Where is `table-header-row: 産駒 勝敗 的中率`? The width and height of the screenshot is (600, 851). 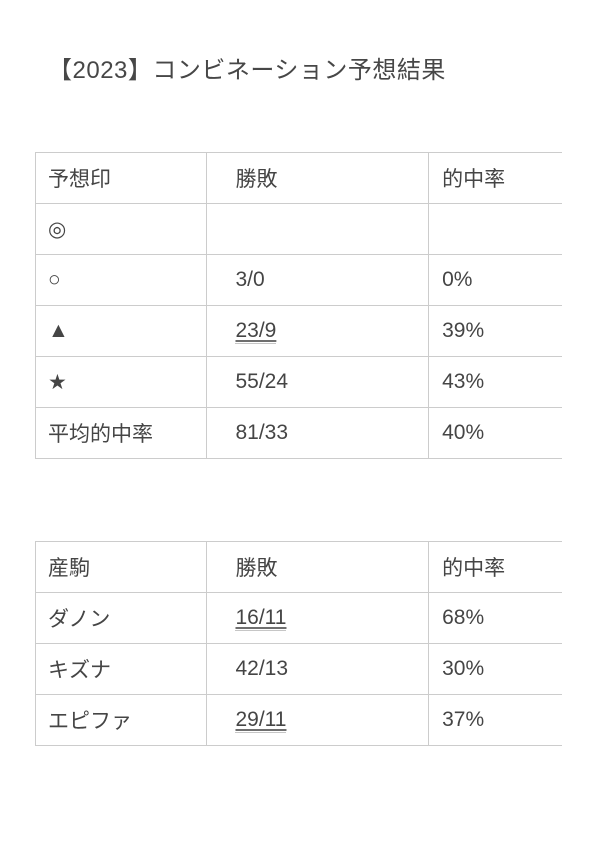 table-header-row: 産駒 勝敗 的中率 is located at coordinates (298, 567).